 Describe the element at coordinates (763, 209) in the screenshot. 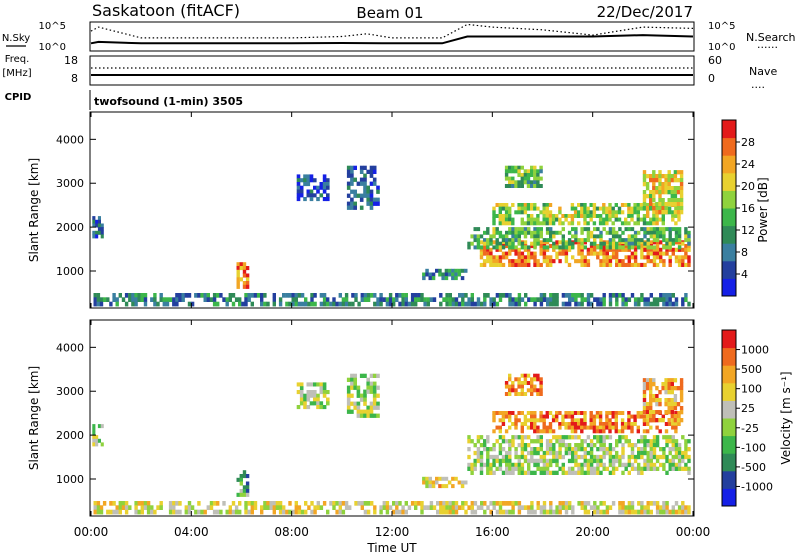

I see `power-colorbar-label: Power [dB]` at that location.